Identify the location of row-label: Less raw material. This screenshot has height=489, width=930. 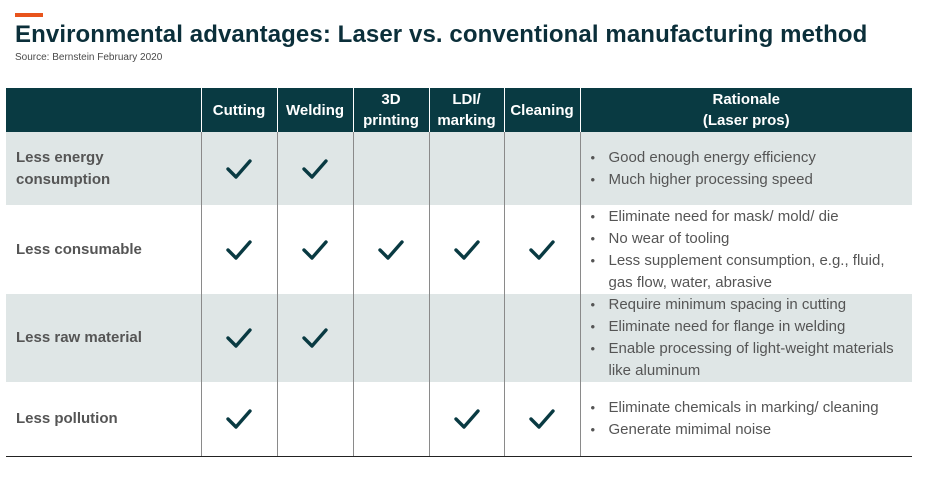
(103, 338).